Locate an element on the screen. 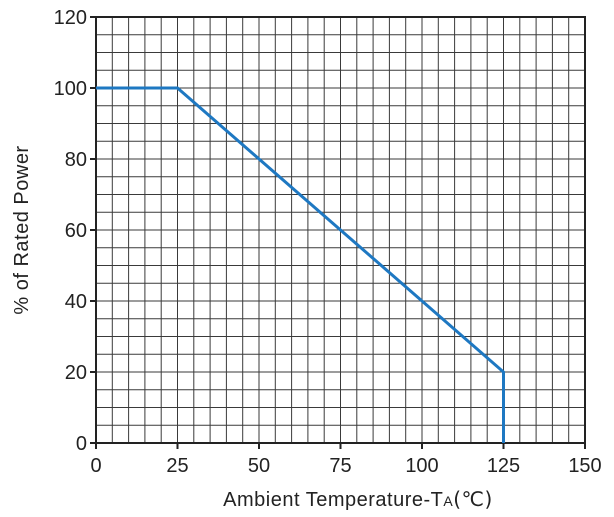  x-tick-label: 50 is located at coordinates (259, 466).